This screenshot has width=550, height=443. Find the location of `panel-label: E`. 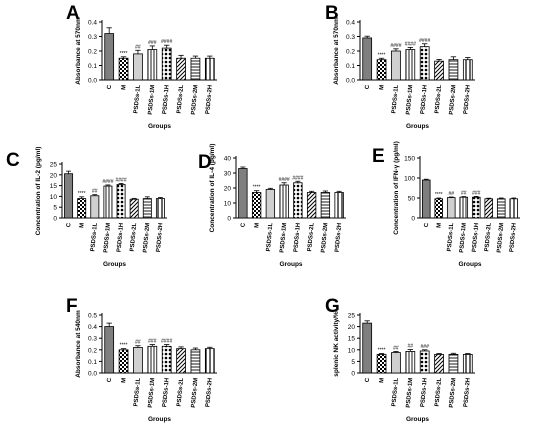

panel-label: E is located at coordinates (378, 156).